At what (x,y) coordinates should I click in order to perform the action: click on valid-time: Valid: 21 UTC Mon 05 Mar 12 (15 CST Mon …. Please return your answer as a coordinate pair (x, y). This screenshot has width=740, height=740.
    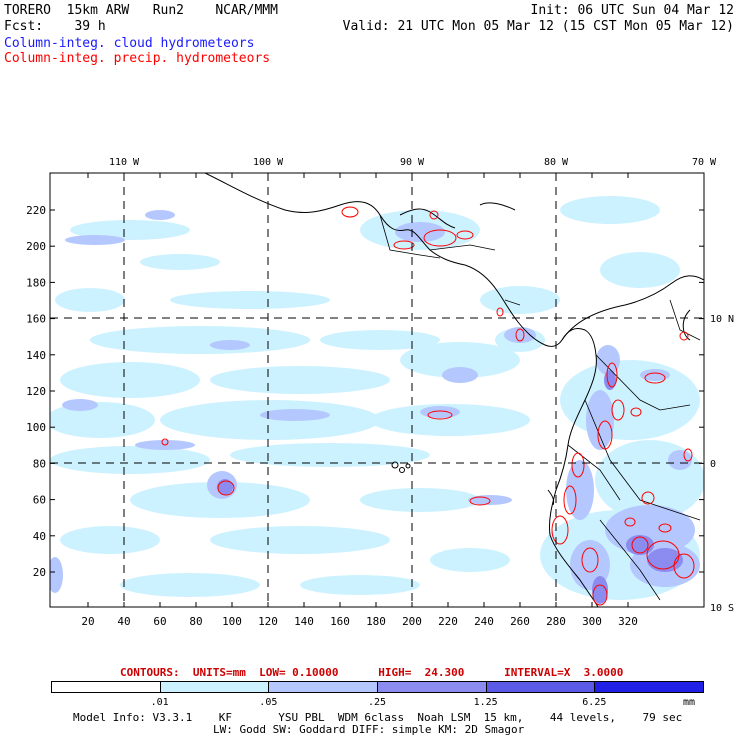
    Looking at the image, I should click on (538, 26).